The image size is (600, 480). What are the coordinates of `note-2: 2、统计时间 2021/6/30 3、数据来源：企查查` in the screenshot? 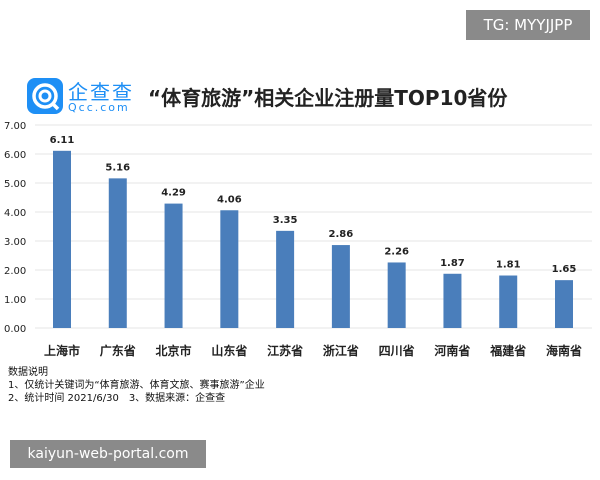 It's located at (117, 398).